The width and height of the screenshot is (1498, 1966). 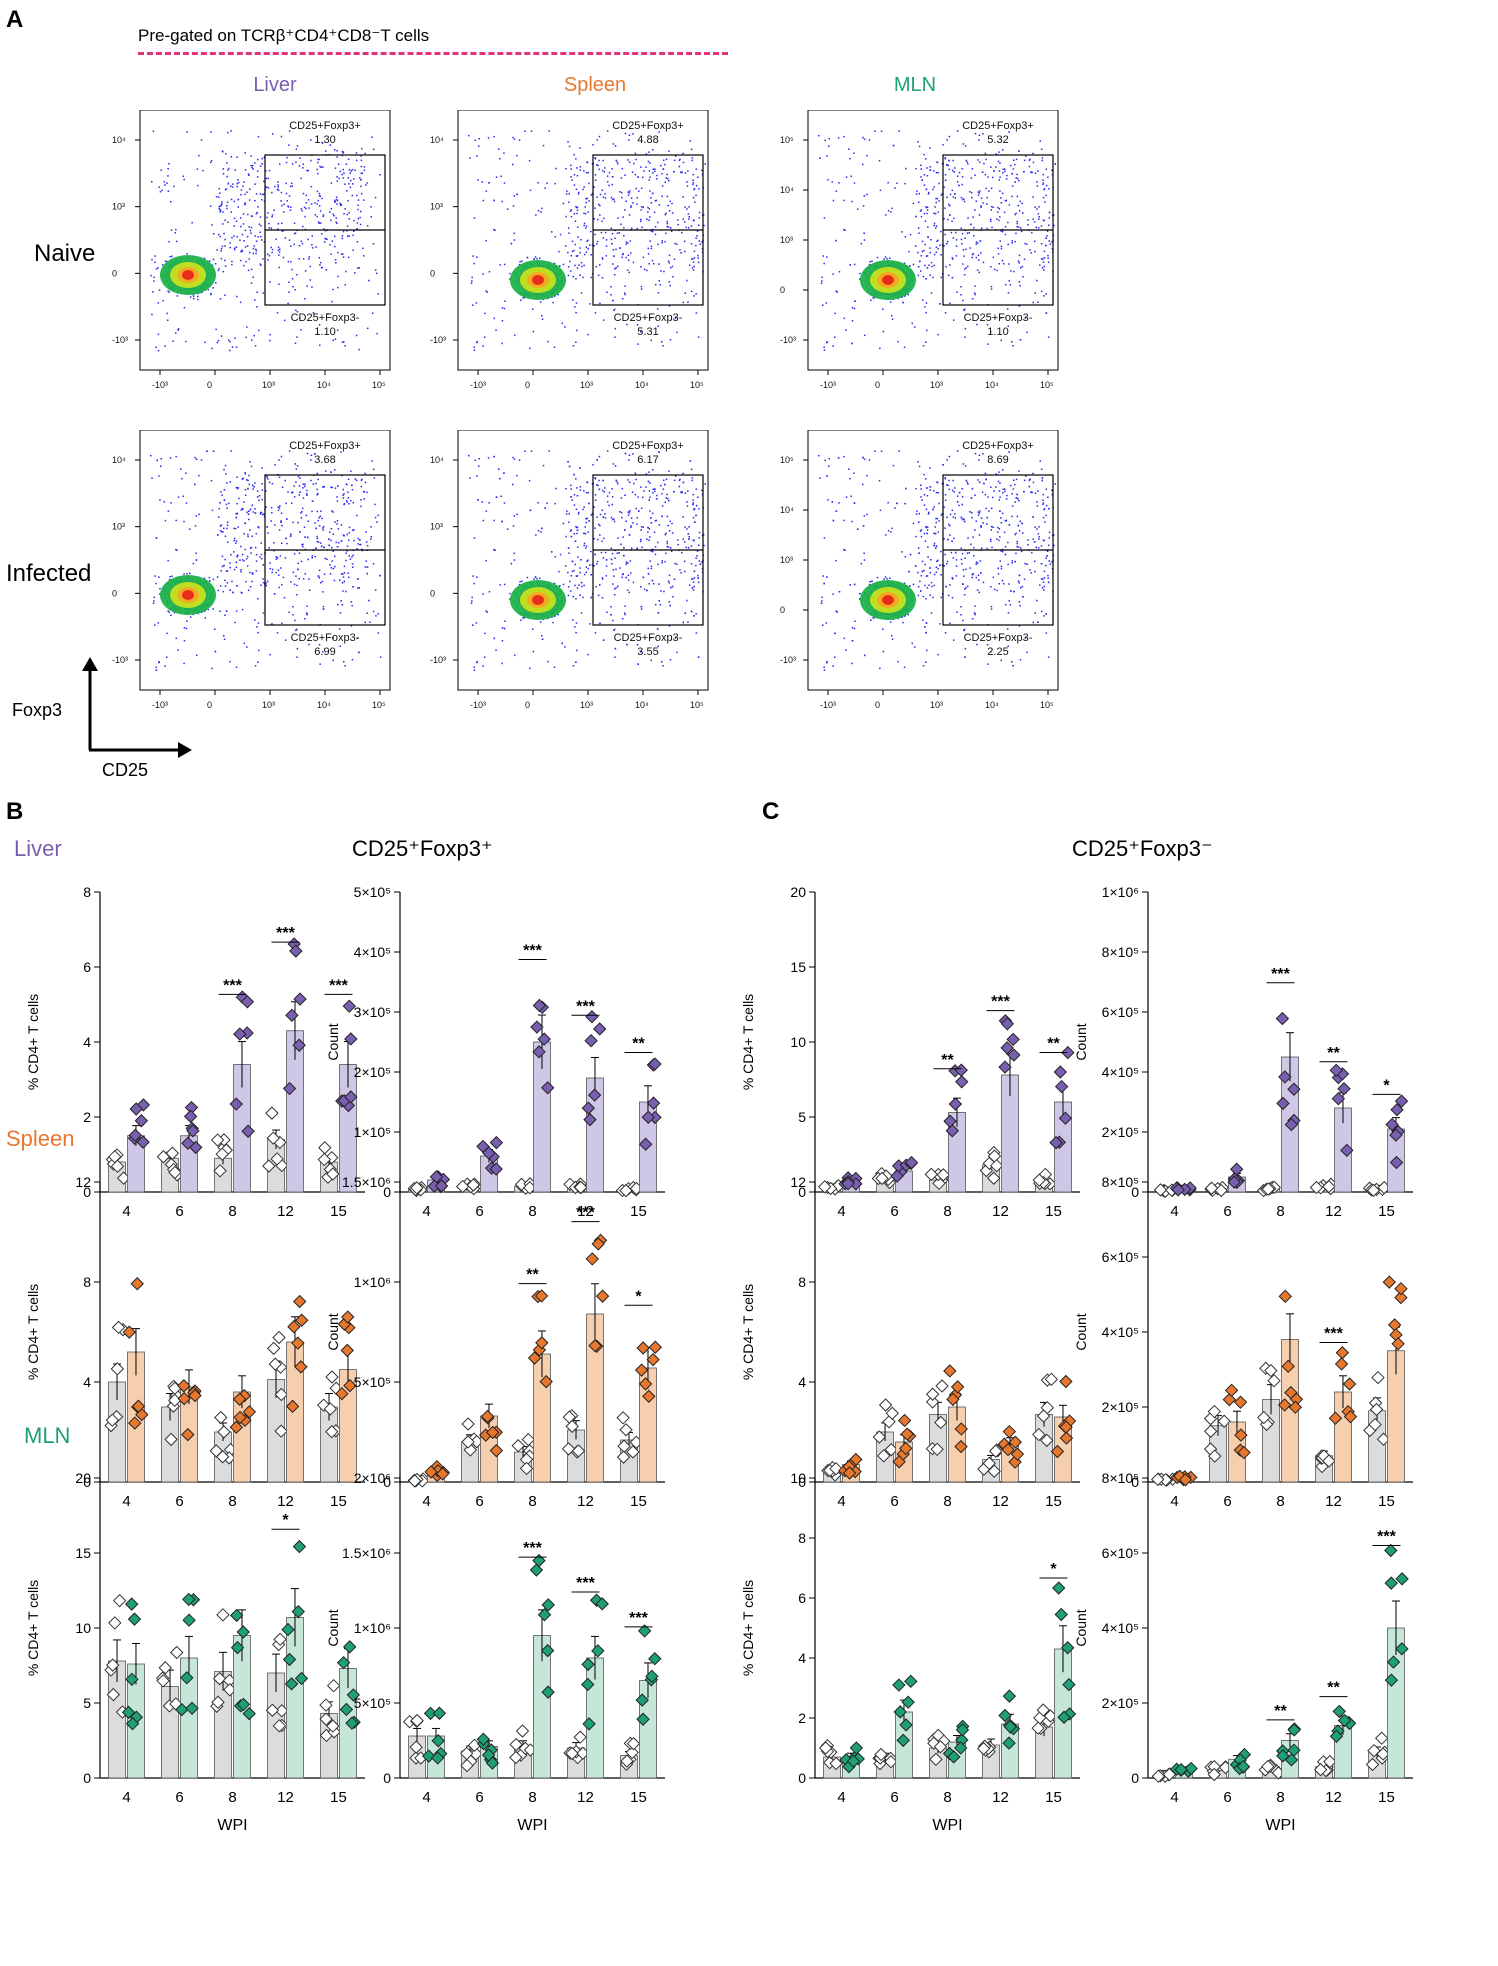 I want to click on y-tick-label: 4×10⁵, so click(x=372, y=952).